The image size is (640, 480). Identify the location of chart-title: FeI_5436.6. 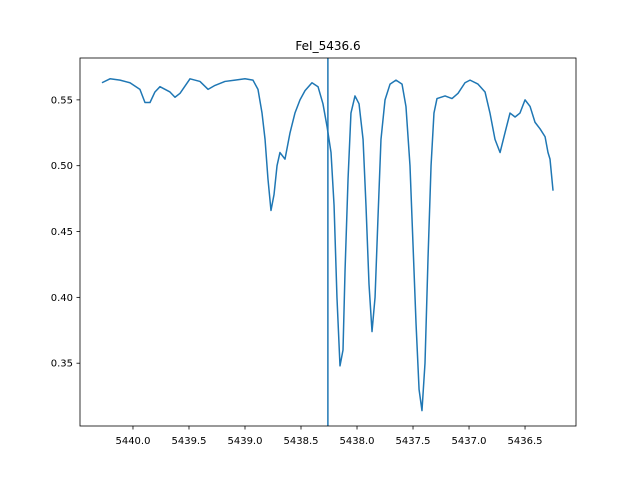
(327, 46).